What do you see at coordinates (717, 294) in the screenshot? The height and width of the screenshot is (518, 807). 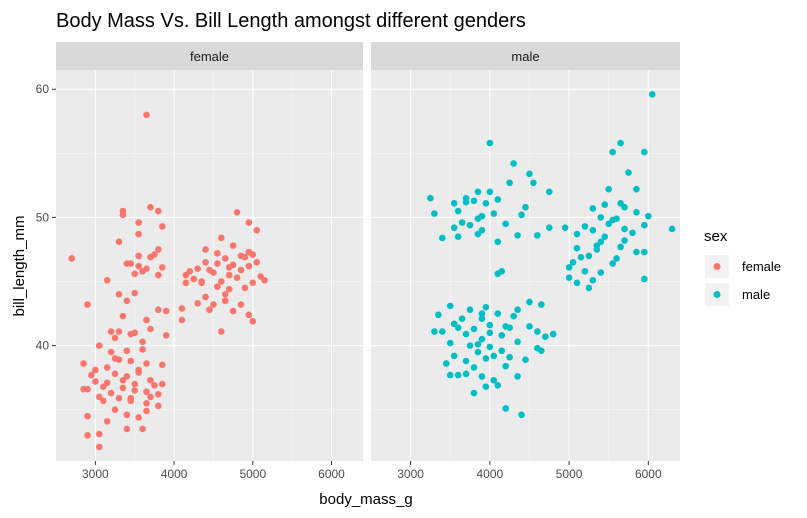 I see `legend-key-male` at bounding box center [717, 294].